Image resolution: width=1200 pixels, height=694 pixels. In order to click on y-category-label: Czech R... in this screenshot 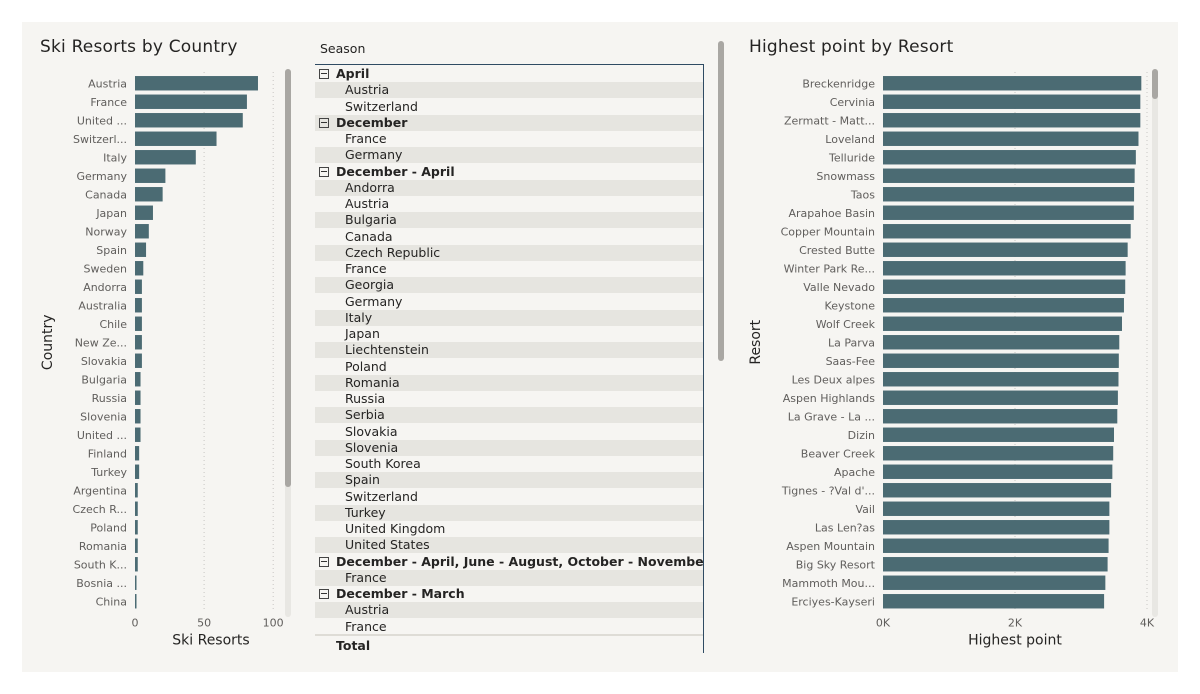, I will do `click(100, 509)`.